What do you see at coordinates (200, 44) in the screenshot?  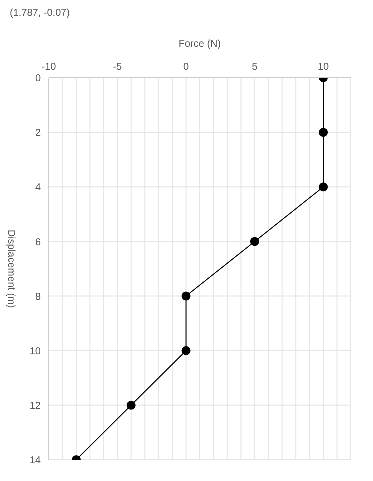 I see `x-axis-title: Force (N)` at bounding box center [200, 44].